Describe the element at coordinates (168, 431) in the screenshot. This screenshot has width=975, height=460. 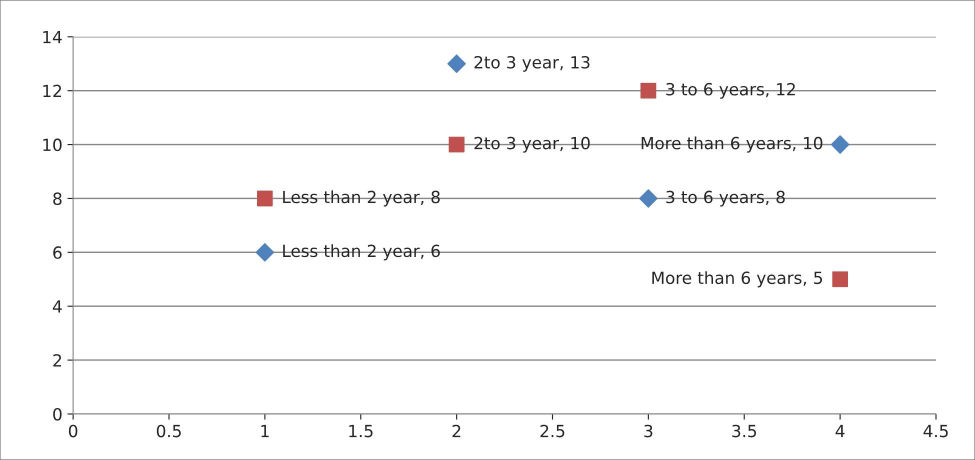
I see `x-tick-label: 0.5` at that location.